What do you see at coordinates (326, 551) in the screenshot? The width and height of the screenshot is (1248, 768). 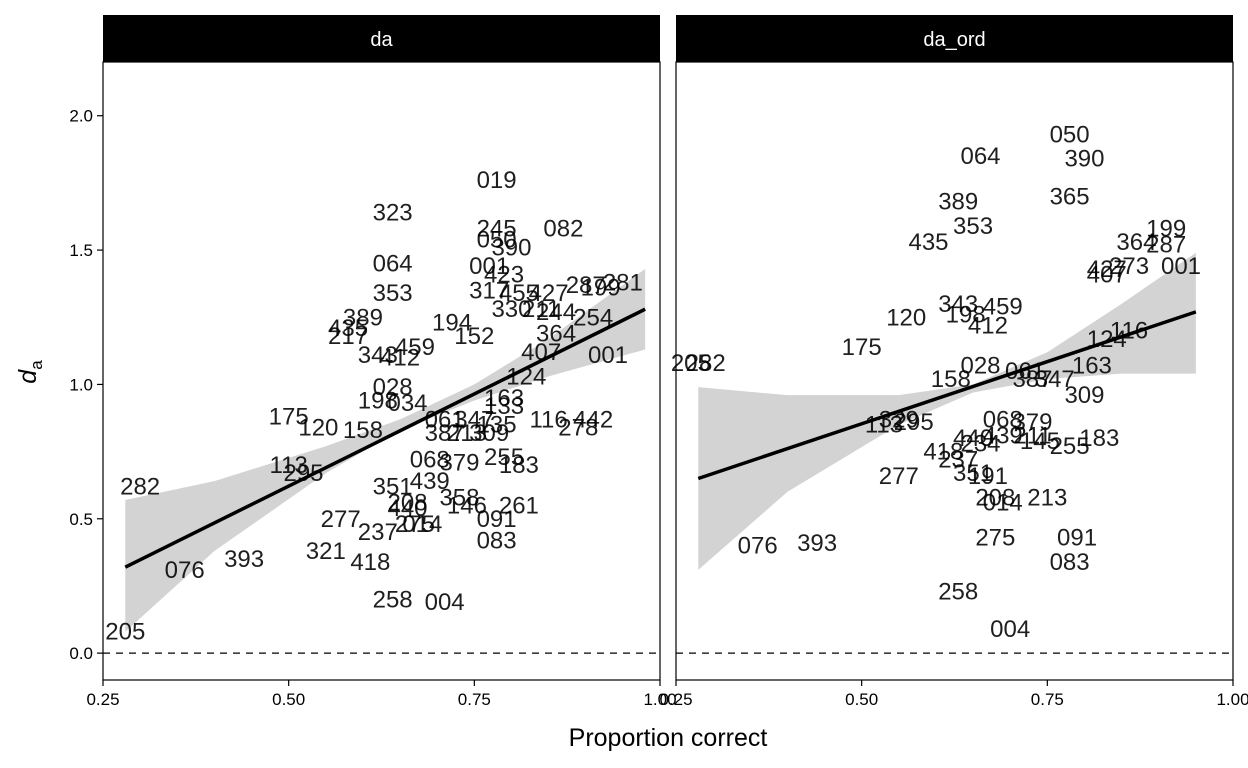 I see `point-label: 321` at bounding box center [326, 551].